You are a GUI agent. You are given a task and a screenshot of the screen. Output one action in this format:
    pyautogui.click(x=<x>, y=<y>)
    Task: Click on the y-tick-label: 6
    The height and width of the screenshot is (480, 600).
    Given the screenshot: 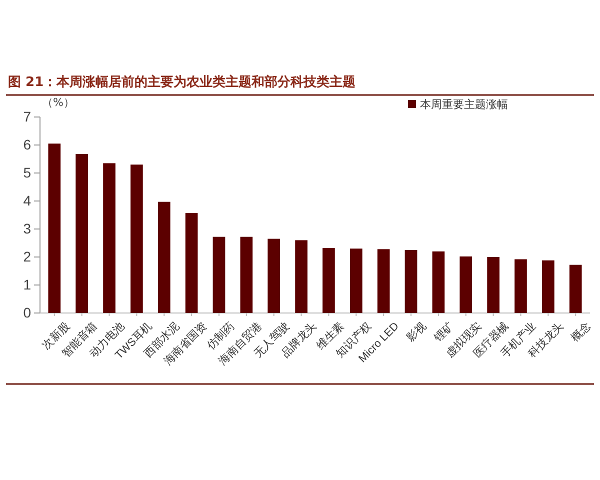 What is the action you would take?
    pyautogui.click(x=27, y=144)
    